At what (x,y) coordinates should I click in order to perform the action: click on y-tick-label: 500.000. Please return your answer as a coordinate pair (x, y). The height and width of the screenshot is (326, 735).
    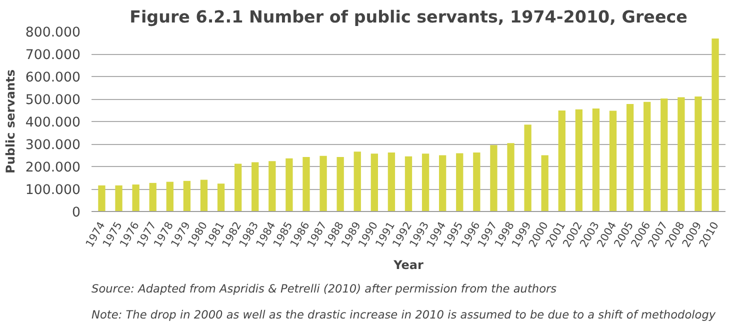
    Looking at the image, I should click on (53, 100).